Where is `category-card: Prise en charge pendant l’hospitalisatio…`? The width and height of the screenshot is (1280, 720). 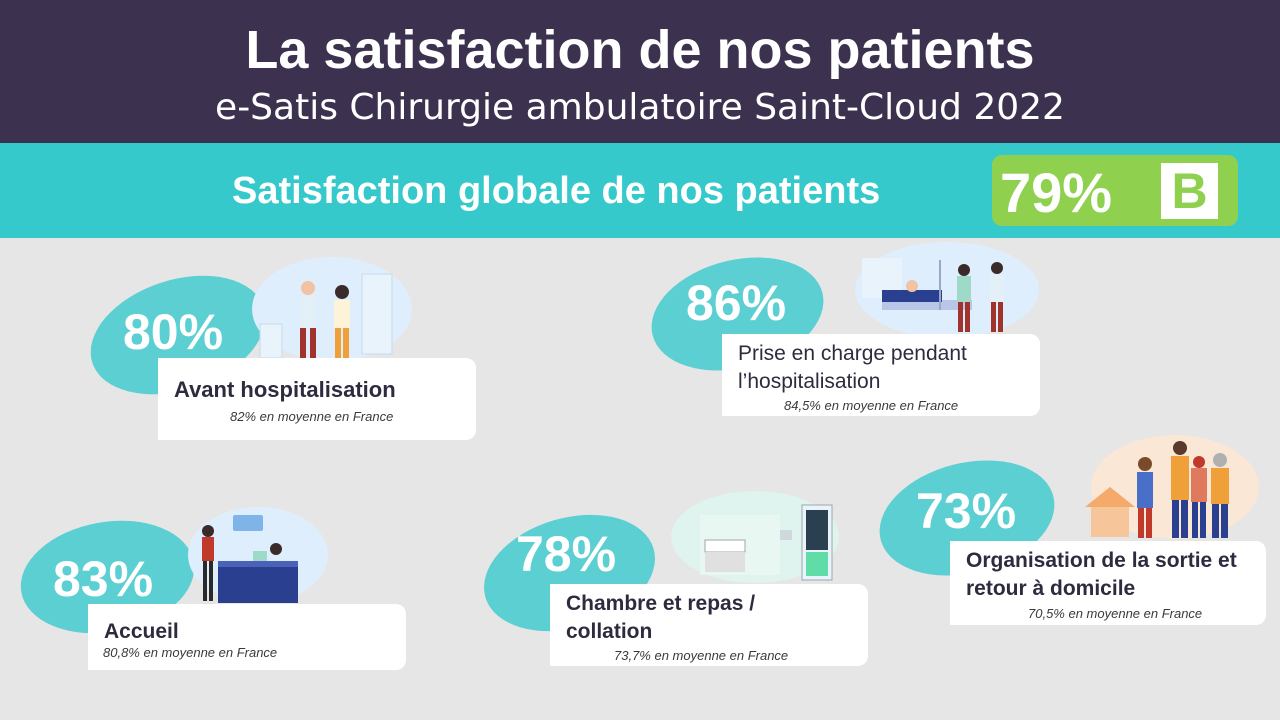 category-card: Prise en charge pendant l’hospitalisatio… is located at coordinates (881, 375).